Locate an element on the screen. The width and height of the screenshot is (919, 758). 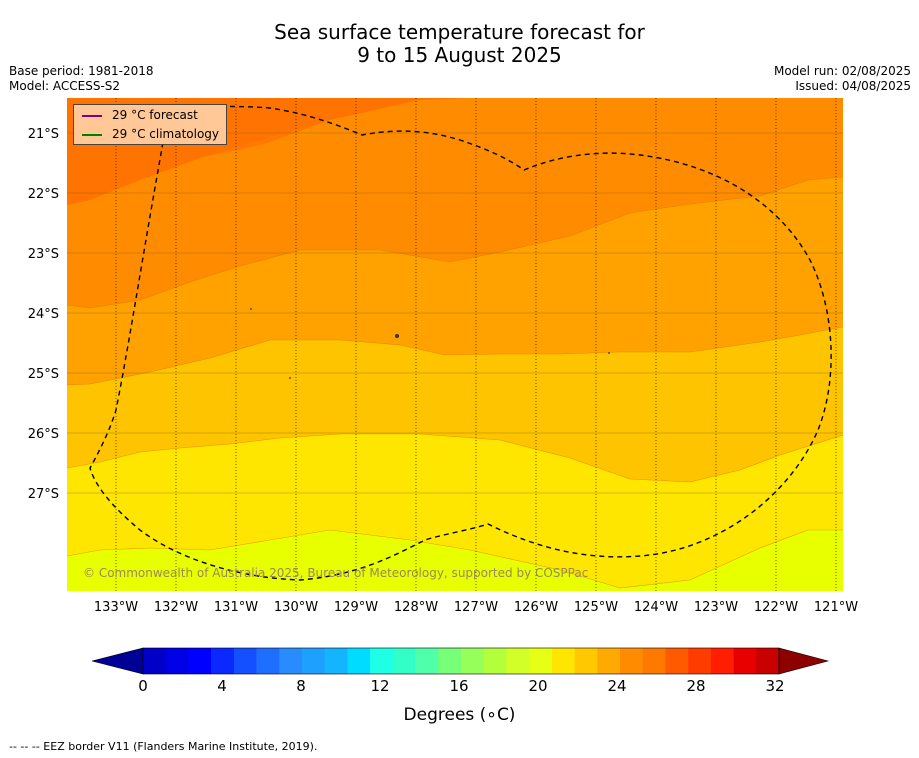
lon-tick-label: 133°W is located at coordinates (116, 607).